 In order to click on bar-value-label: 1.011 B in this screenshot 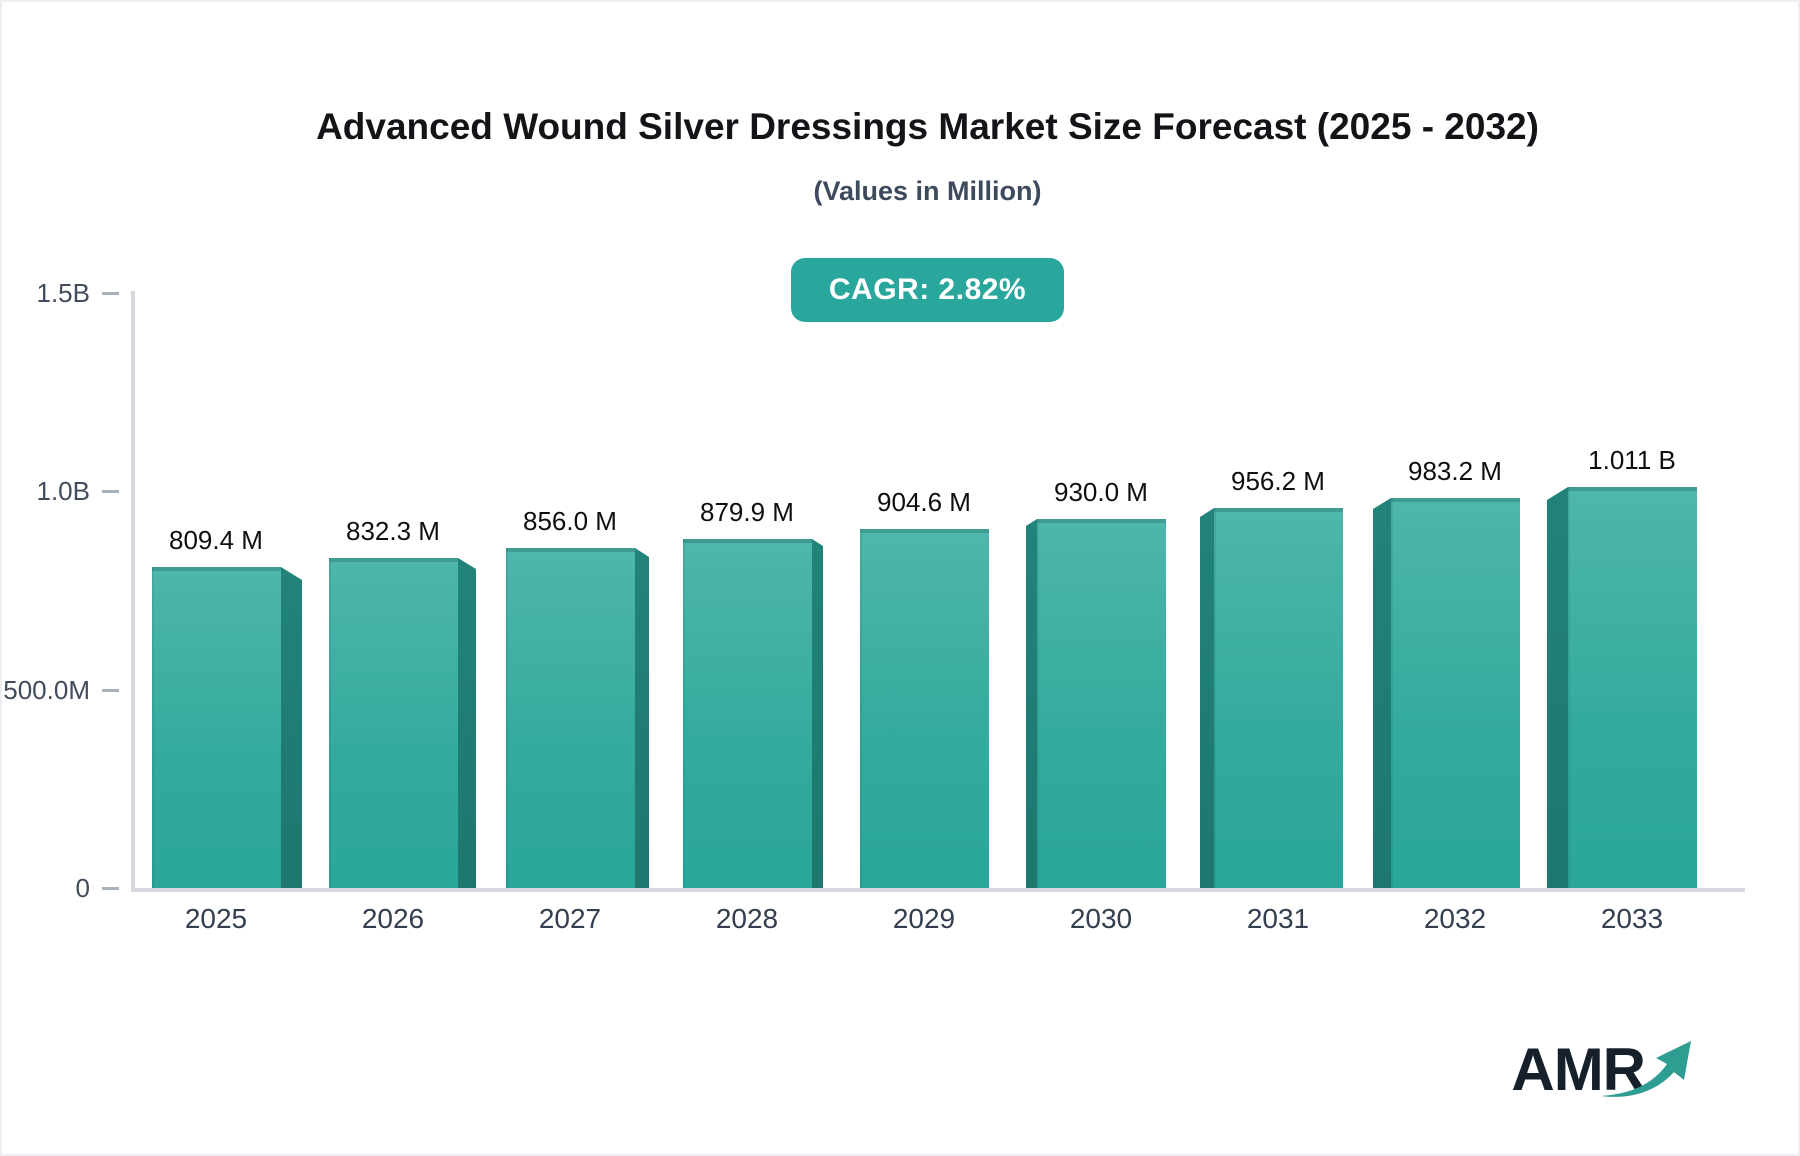, I will do `click(1632, 460)`.